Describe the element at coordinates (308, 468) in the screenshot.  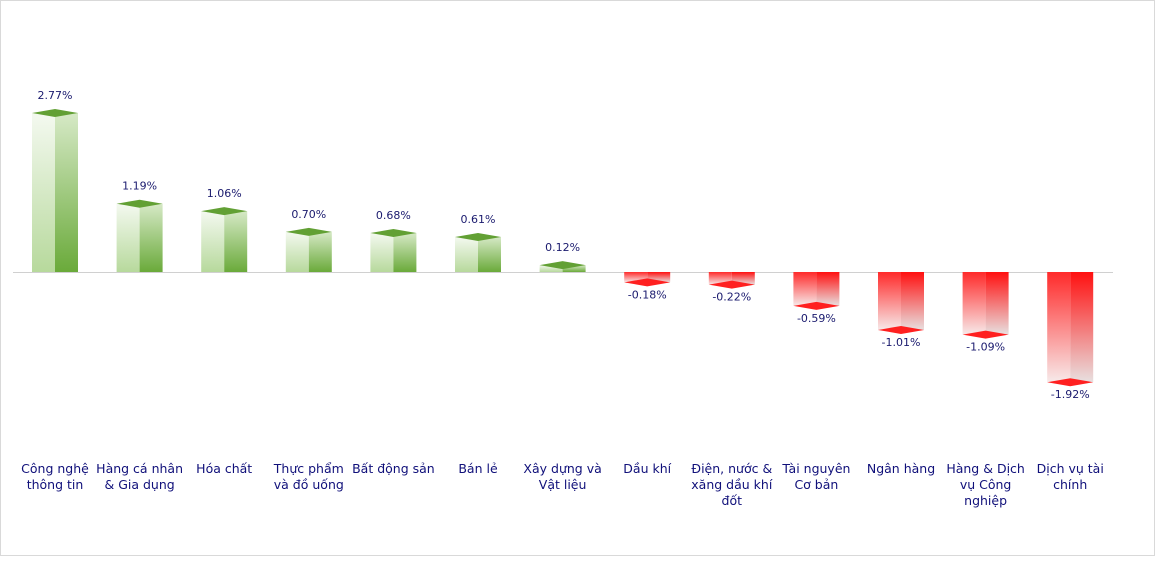
I see `category-label-line: Thực phẩm` at that location.